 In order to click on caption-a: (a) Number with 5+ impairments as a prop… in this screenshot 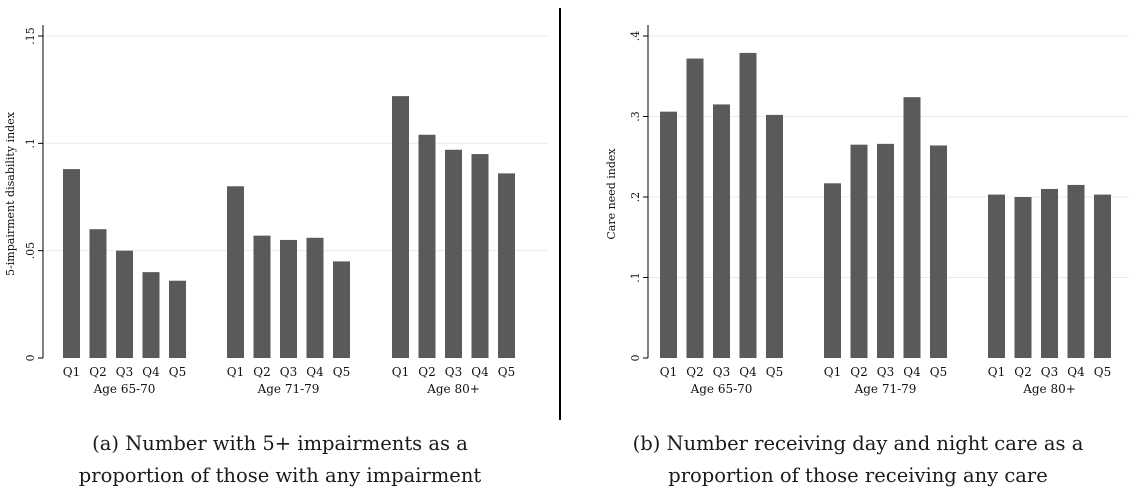, I will do `click(280, 460)`.